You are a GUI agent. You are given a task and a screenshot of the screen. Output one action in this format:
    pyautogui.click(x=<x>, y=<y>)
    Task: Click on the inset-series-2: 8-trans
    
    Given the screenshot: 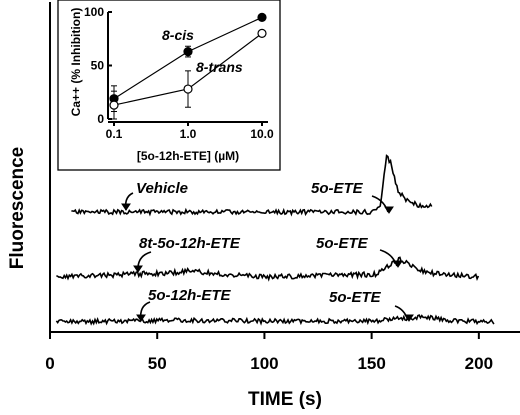 What is the action you would take?
    pyautogui.click(x=188, y=74)
    